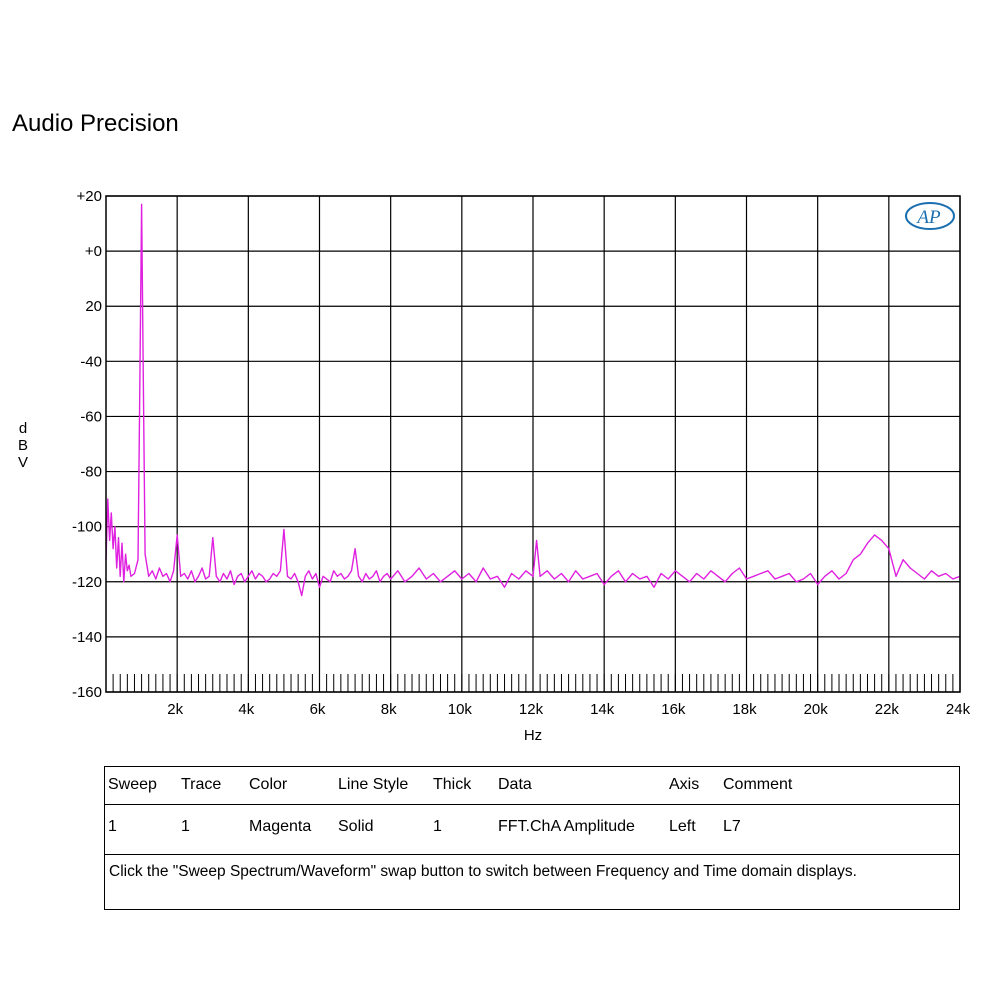 Image resolution: width=1000 pixels, height=1000 pixels. What do you see at coordinates (568, 709) in the screenshot?
I see `x-tick-labels: 2k 4k 6k 8k 10k 12k 14k 16k 18k 20k 22k 24k` at bounding box center [568, 709].